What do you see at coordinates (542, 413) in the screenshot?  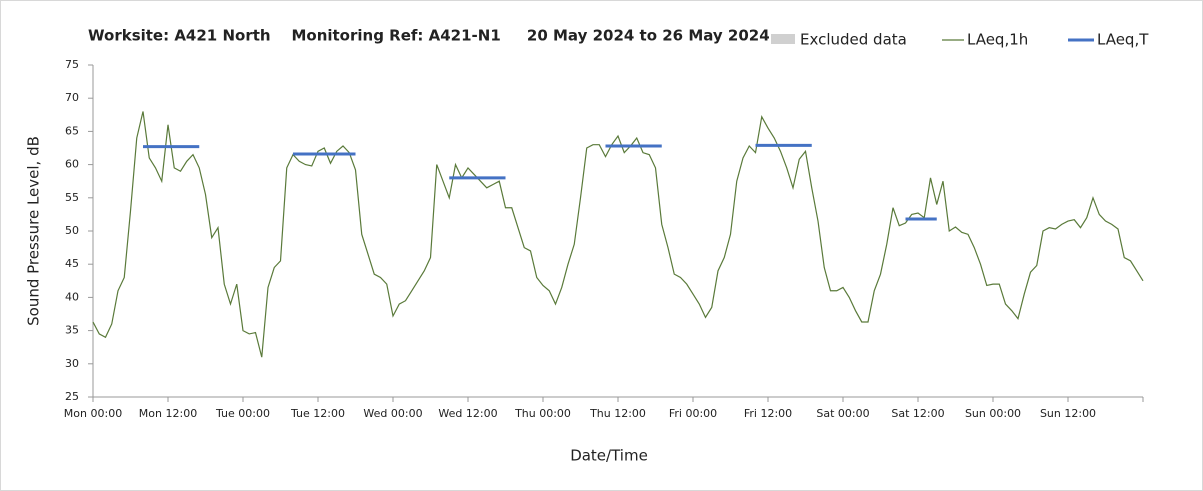 I see `x-tick-label: Thu 00:00` at bounding box center [542, 413].